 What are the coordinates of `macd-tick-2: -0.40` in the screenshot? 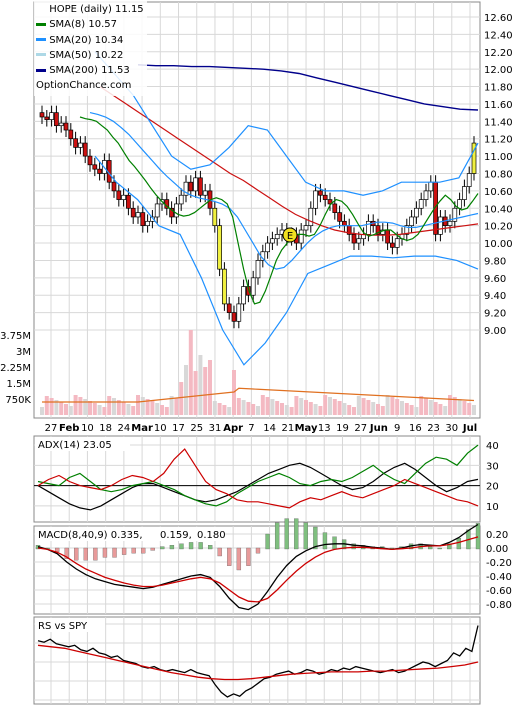 It's located at (499, 577).